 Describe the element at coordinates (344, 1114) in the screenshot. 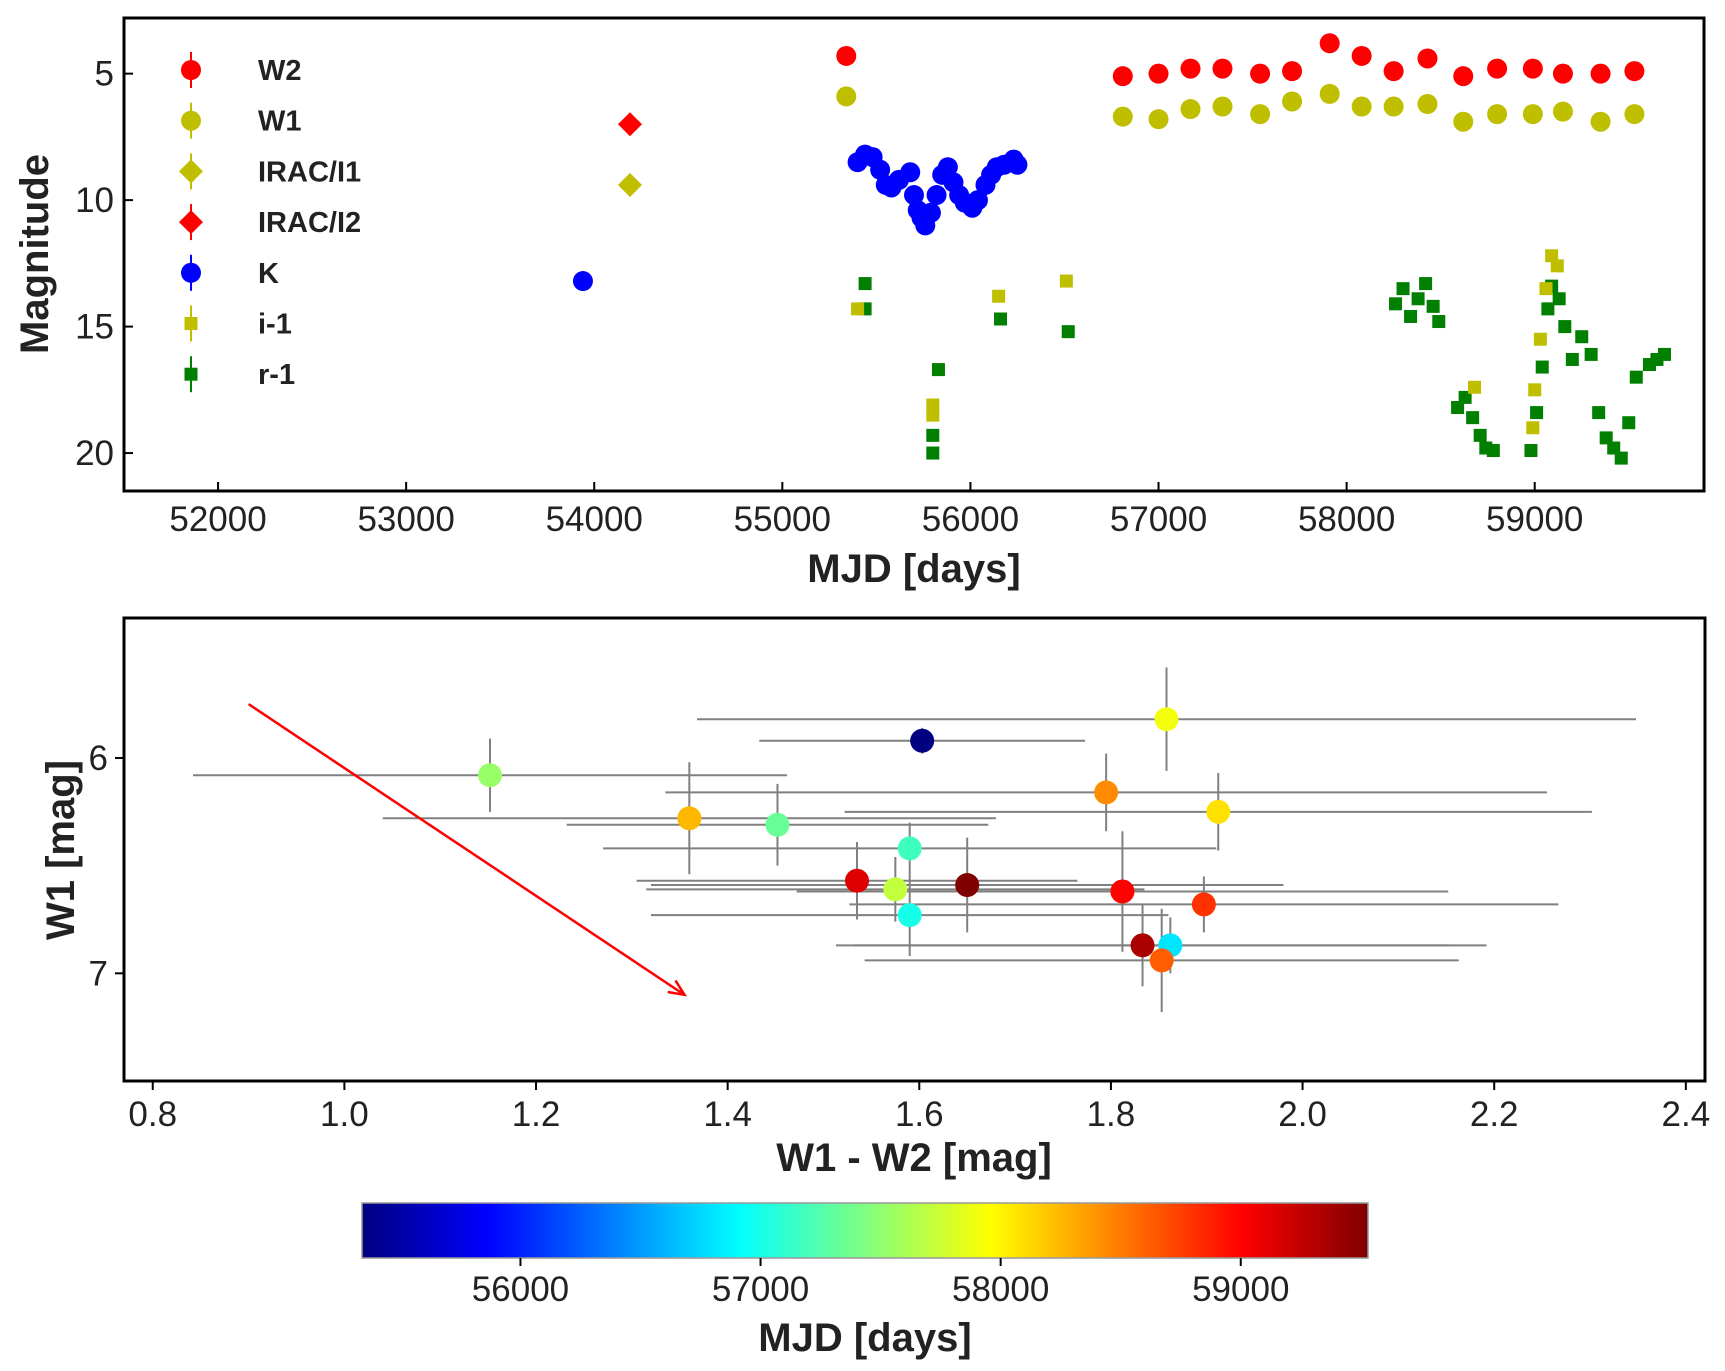

I see `x-tick-label: 1.0` at that location.